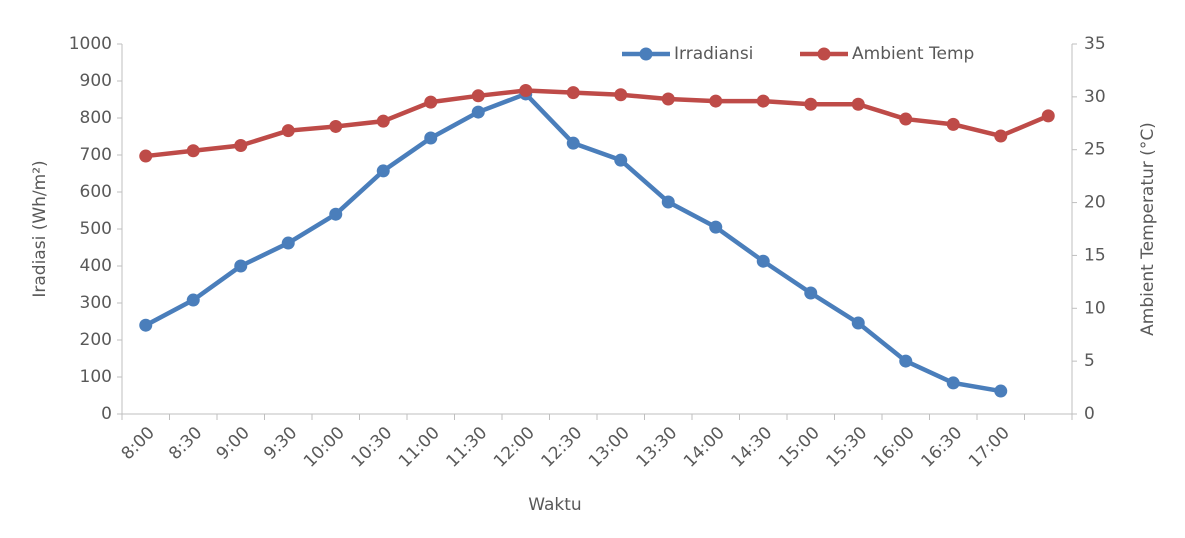 Image resolution: width=1185 pixels, height=538 pixels. I want to click on y2-tick-label: 25, so click(1095, 150).